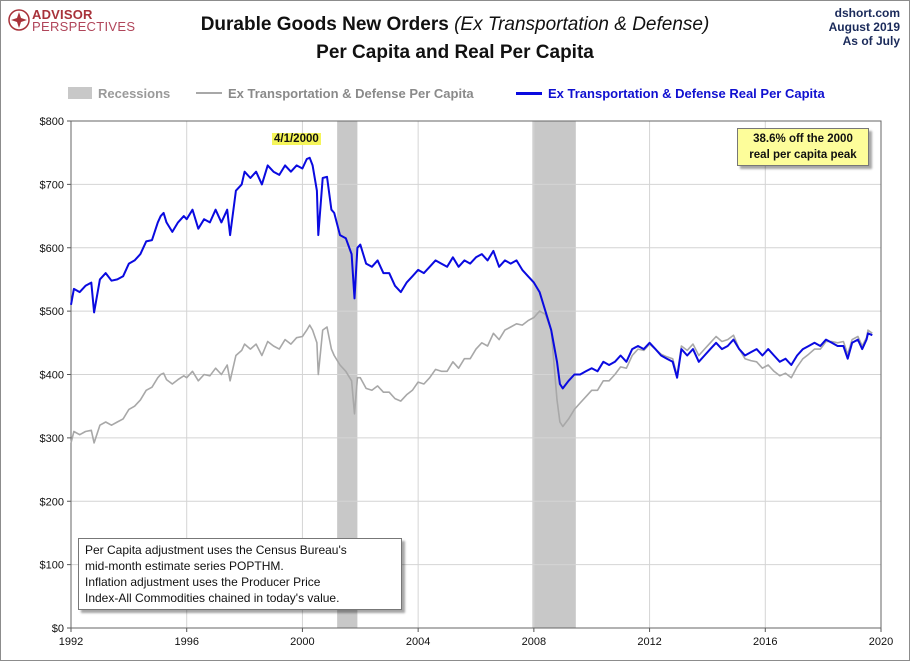  I want to click on chart-title-sub: (Ex Transportation & Defense), so click(582, 24).